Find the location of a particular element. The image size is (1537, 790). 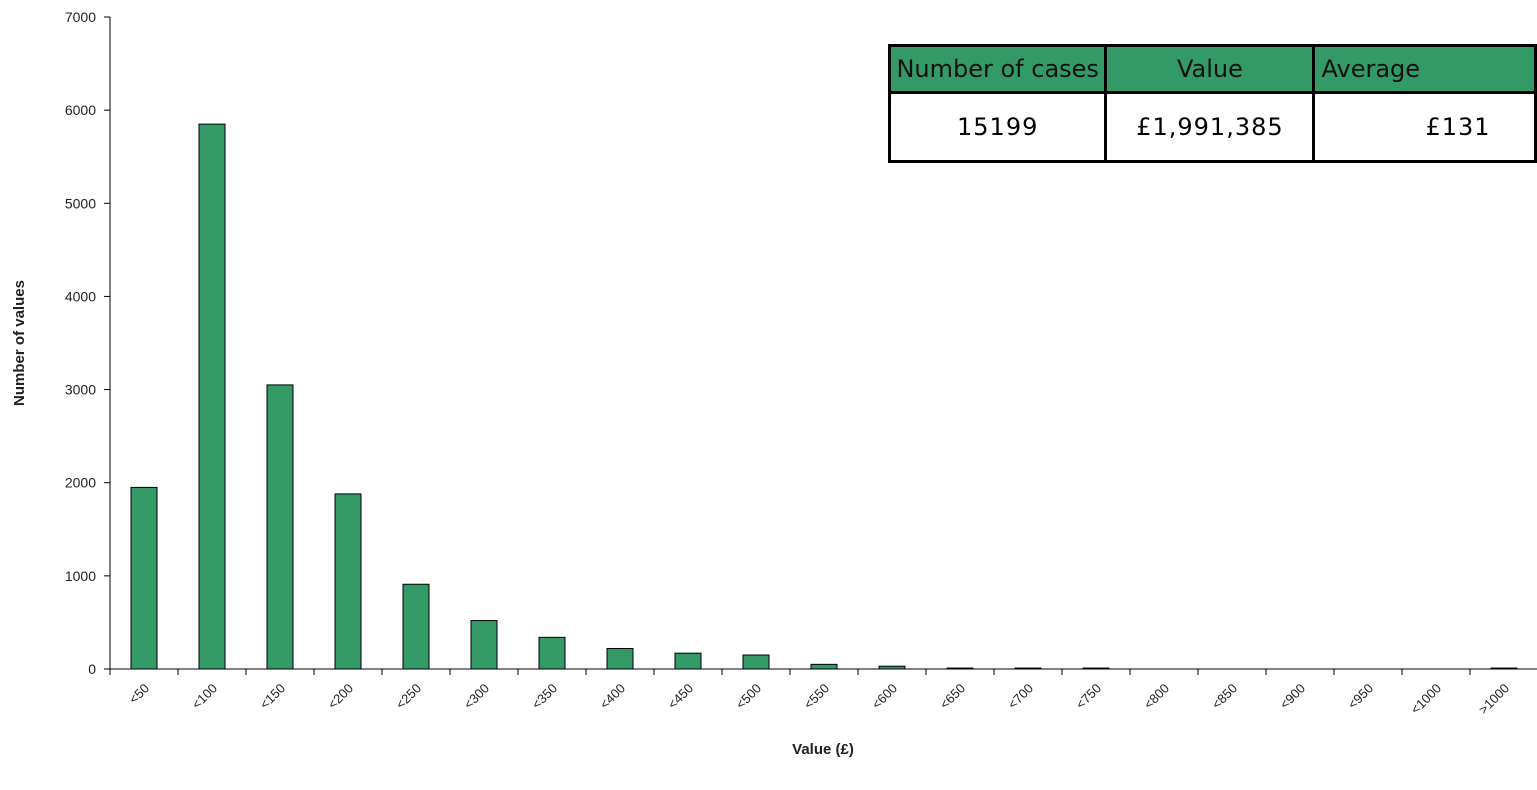

x-tick-label: <50 is located at coordinates (139, 694).